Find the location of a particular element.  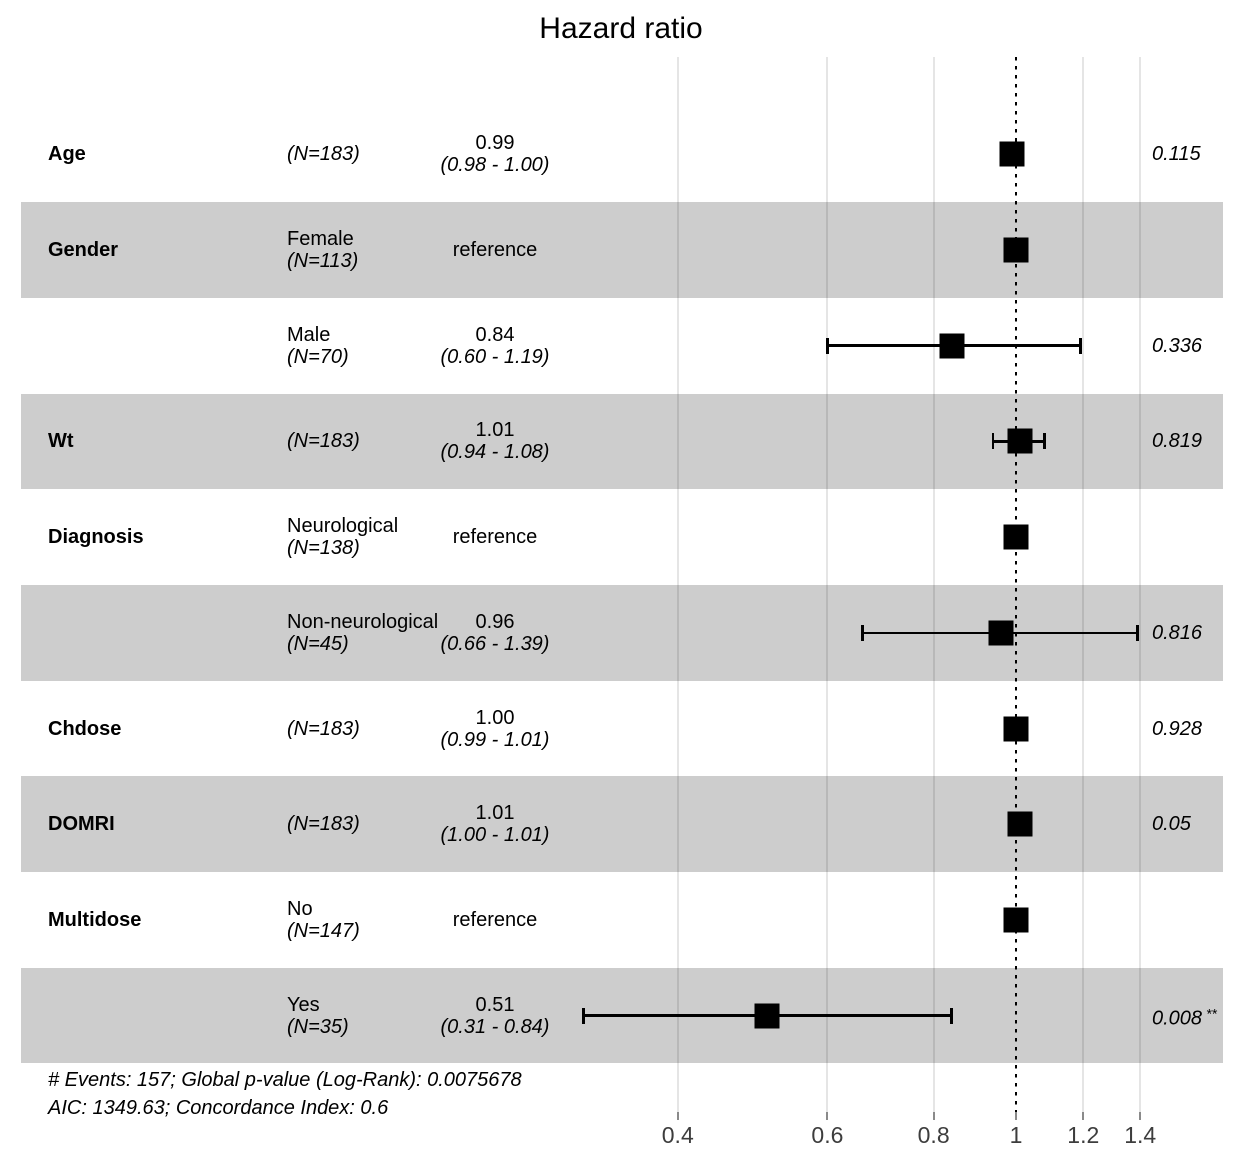

row-variable-label: Gender is located at coordinates (83, 250).